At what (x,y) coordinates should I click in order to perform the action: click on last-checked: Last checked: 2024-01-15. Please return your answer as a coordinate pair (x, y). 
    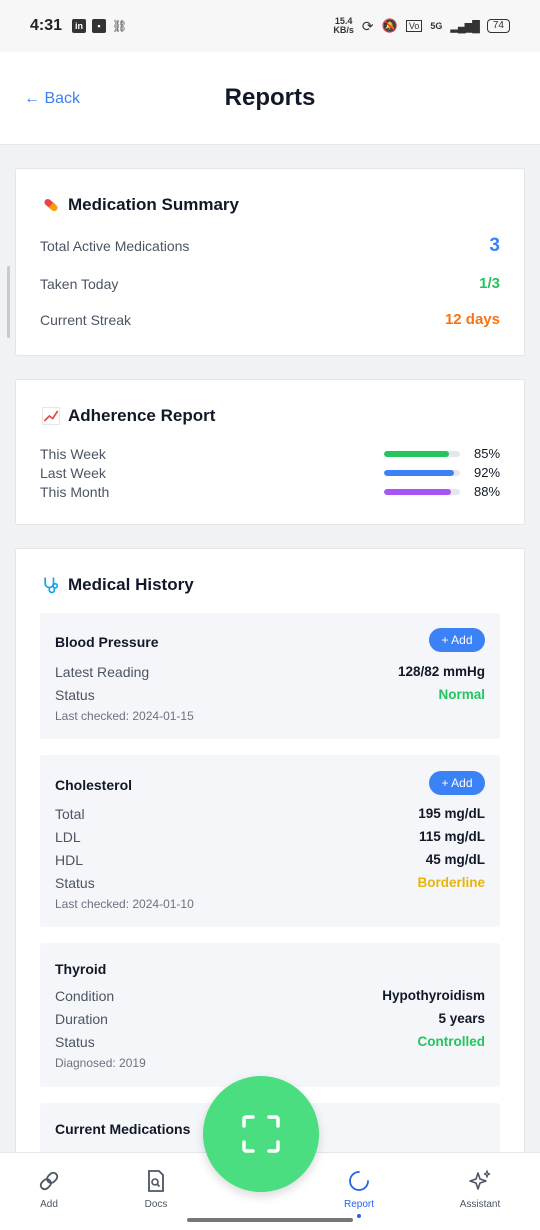
    Looking at the image, I should click on (124, 716).